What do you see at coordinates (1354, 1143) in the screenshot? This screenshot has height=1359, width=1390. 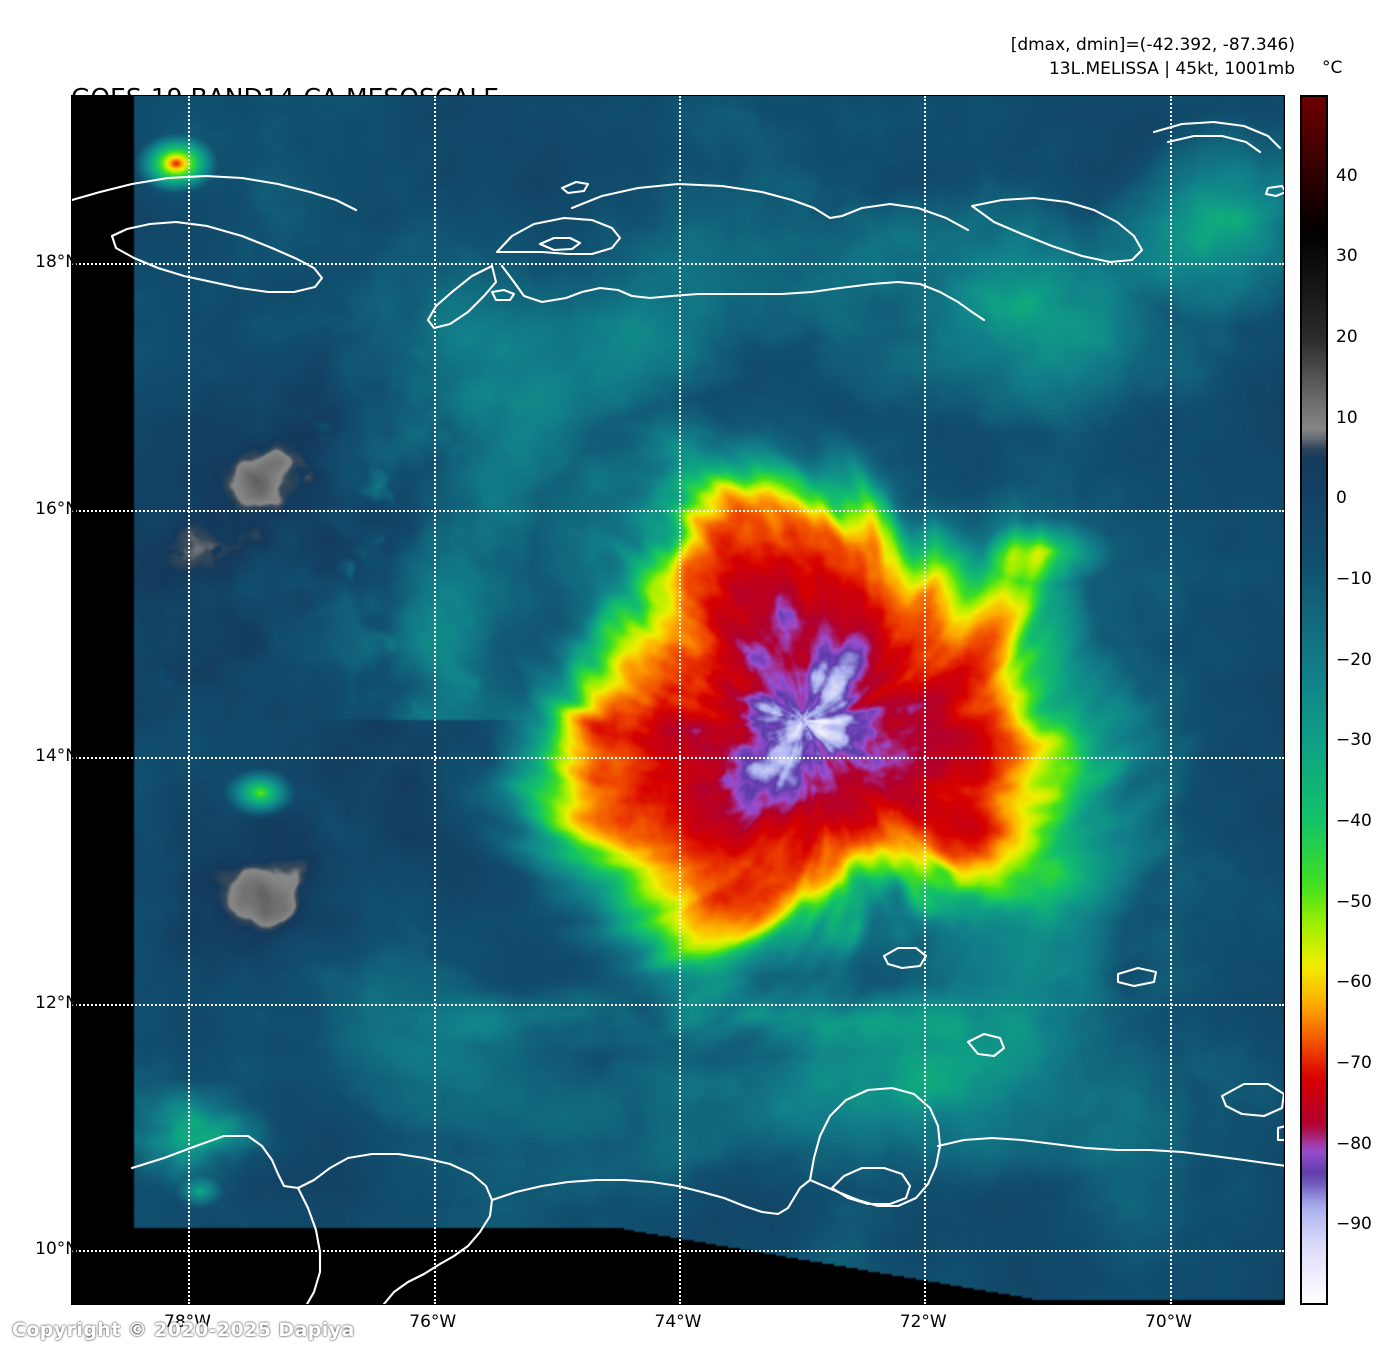 I see `colorbar-tick-12: −80` at bounding box center [1354, 1143].